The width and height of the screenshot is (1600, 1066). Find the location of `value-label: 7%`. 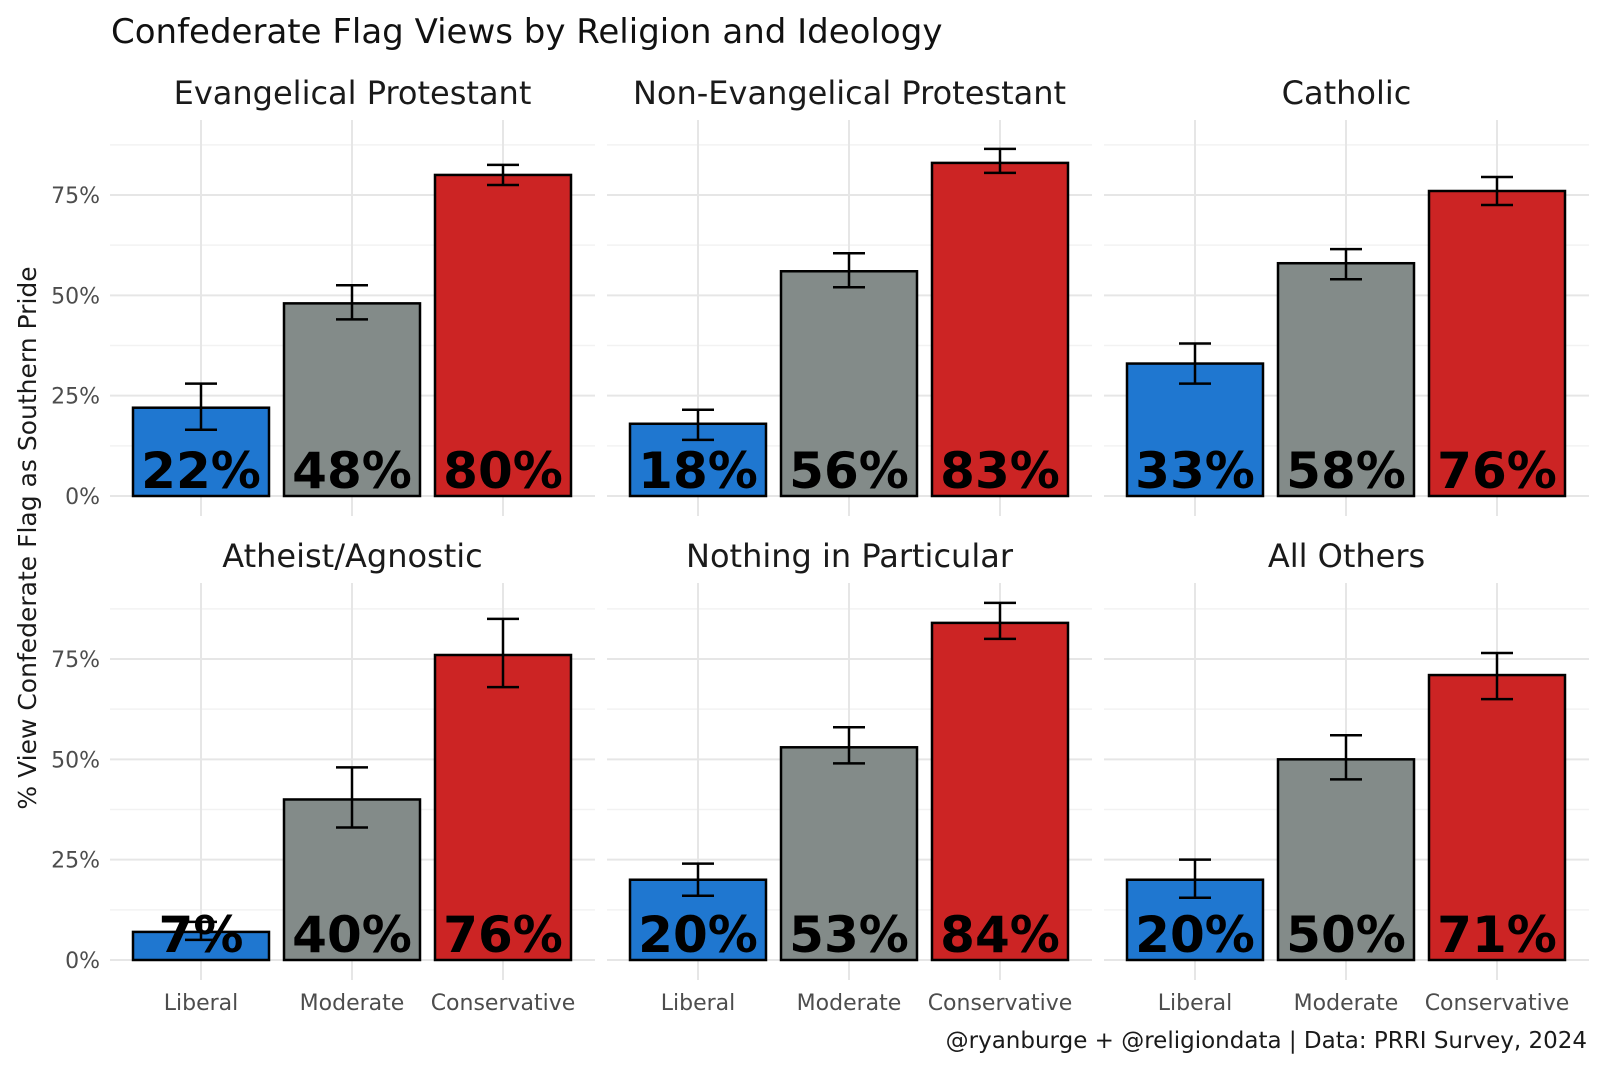

value-label: 7% is located at coordinates (201, 935).